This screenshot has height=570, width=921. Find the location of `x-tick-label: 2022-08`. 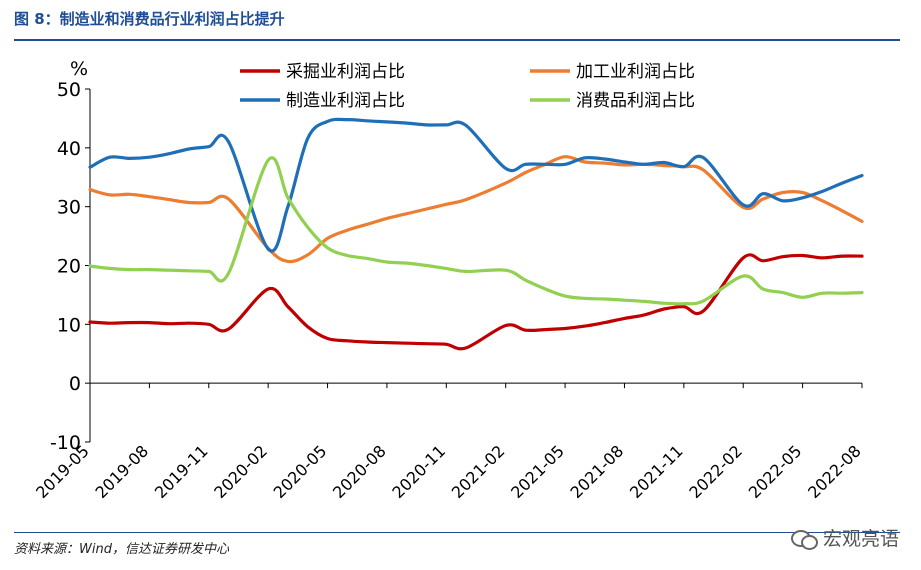

x-tick-label: 2022-08 is located at coordinates (834, 471).